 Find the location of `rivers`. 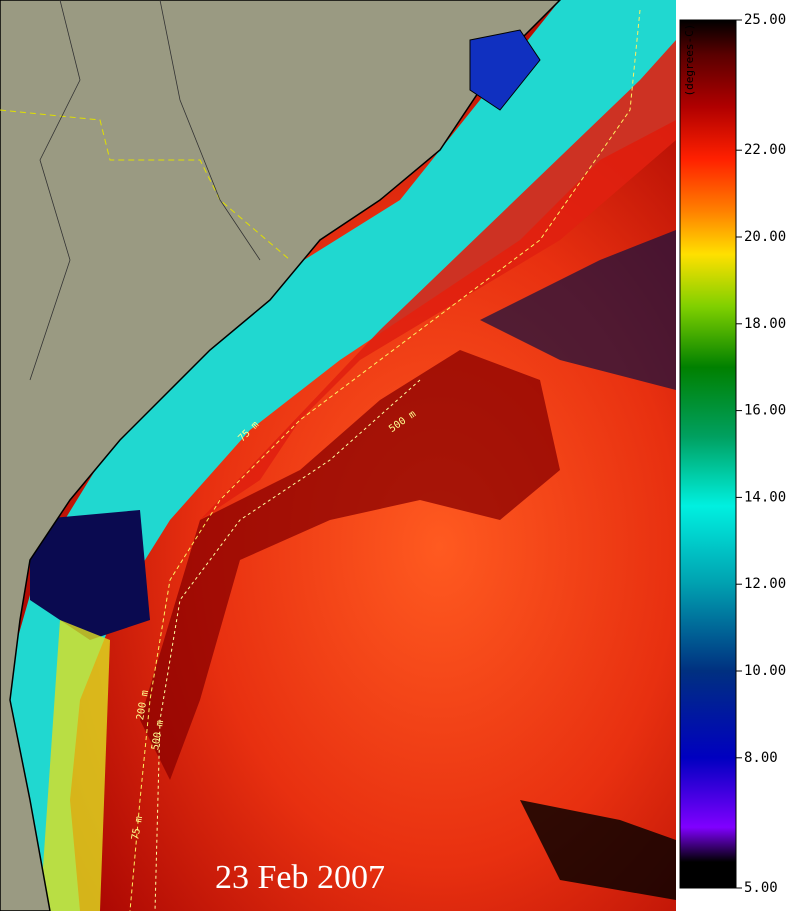

rivers is located at coordinates (145, 190).